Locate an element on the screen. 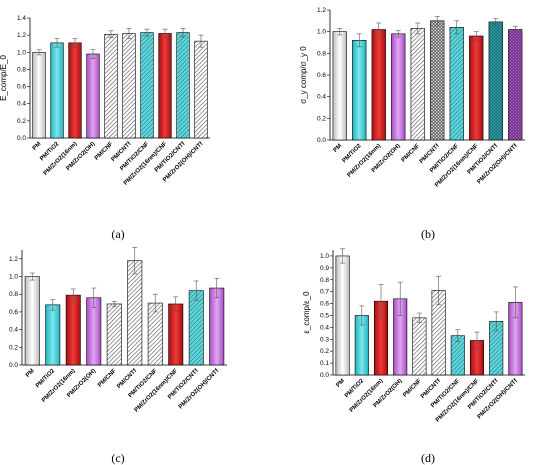 The height and width of the screenshot is (465, 550). y-tick-label: 0.5 is located at coordinates (324, 315).